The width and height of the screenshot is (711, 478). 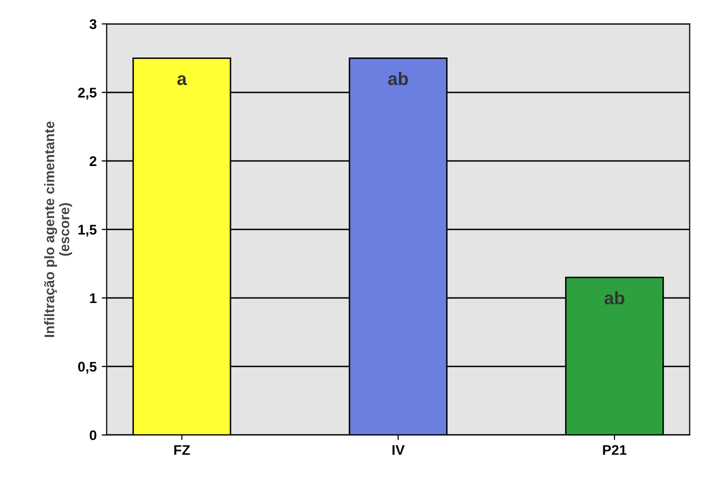 What do you see at coordinates (58, 229) in the screenshot?
I see `y-axis-title: Infiltração plo agente cimentante (escore)` at bounding box center [58, 229].